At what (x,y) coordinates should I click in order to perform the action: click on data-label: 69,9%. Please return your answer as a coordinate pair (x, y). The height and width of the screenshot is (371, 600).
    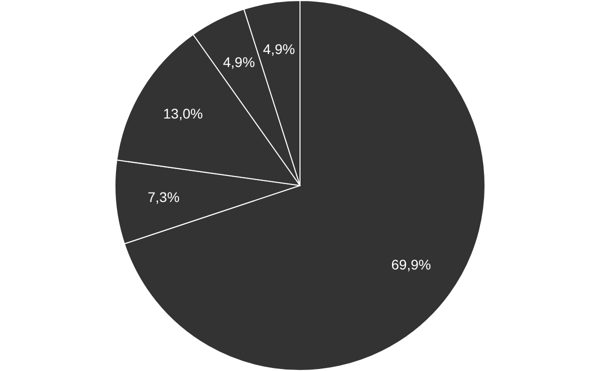
    Looking at the image, I should click on (411, 264).